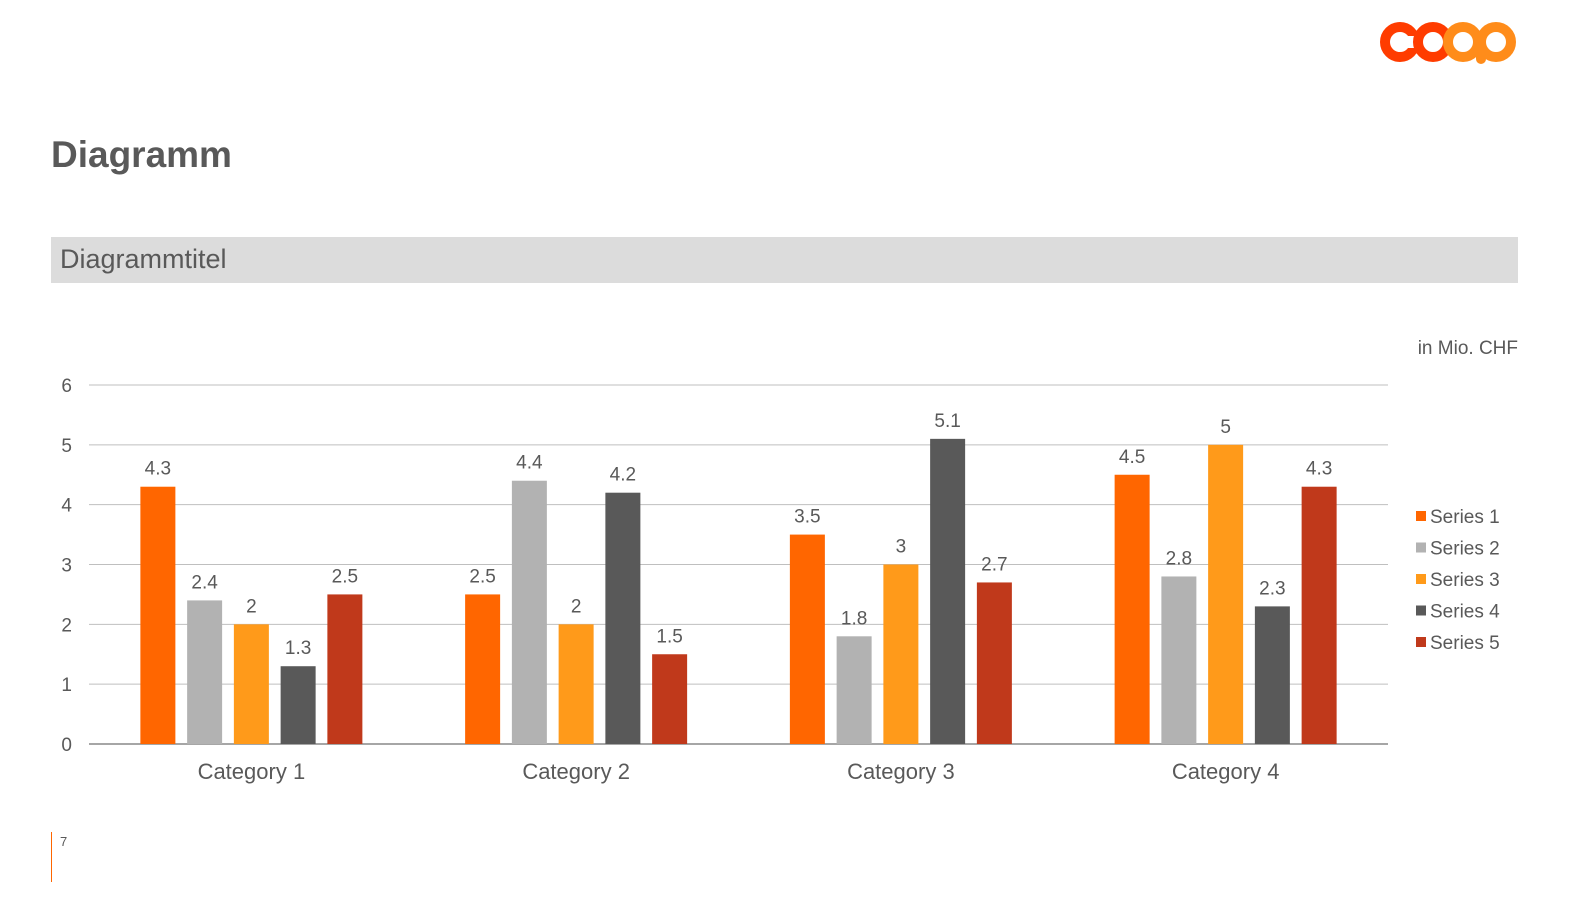 This screenshot has height=897, width=1595. What do you see at coordinates (1272, 588) in the screenshot?
I see `data-label: 2.3` at bounding box center [1272, 588].